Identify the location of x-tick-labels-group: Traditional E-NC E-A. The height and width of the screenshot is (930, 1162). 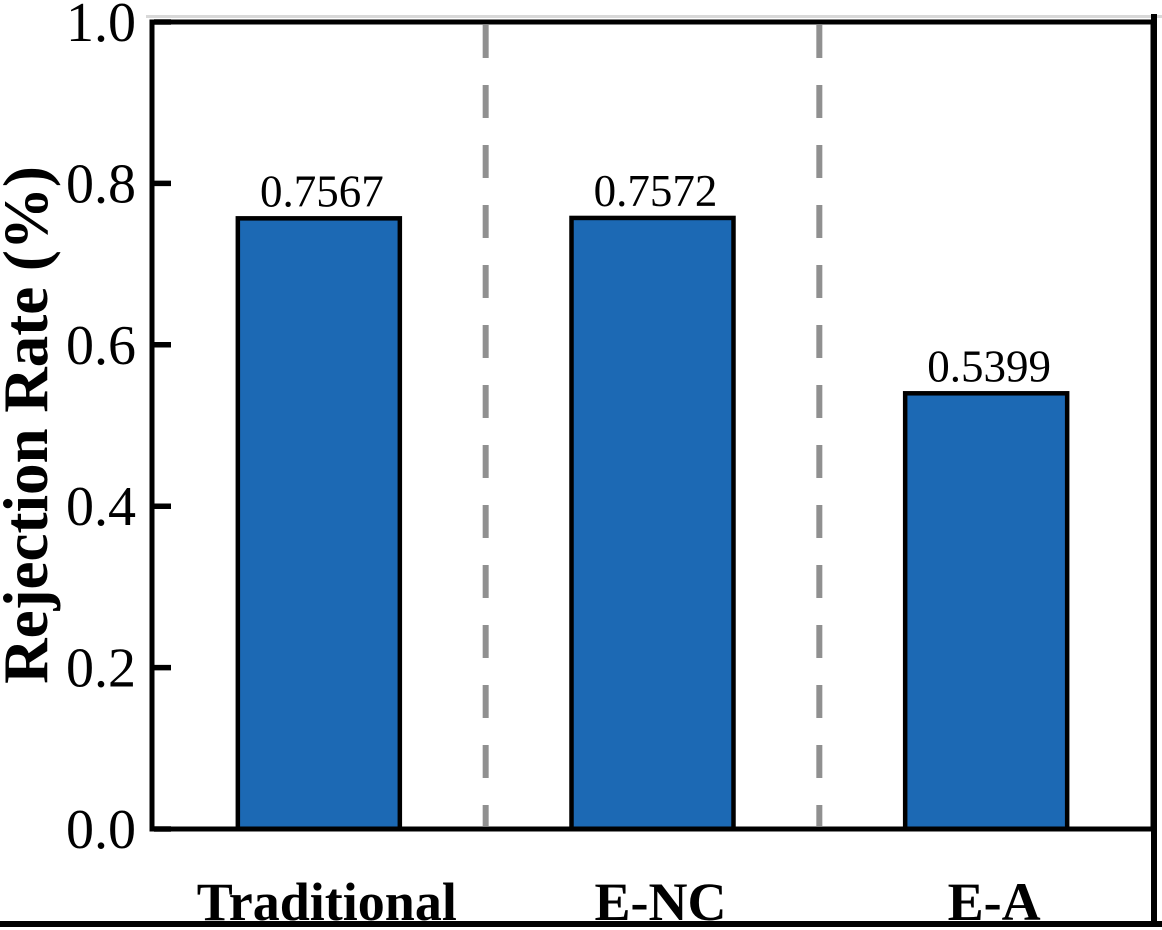
(619, 901).